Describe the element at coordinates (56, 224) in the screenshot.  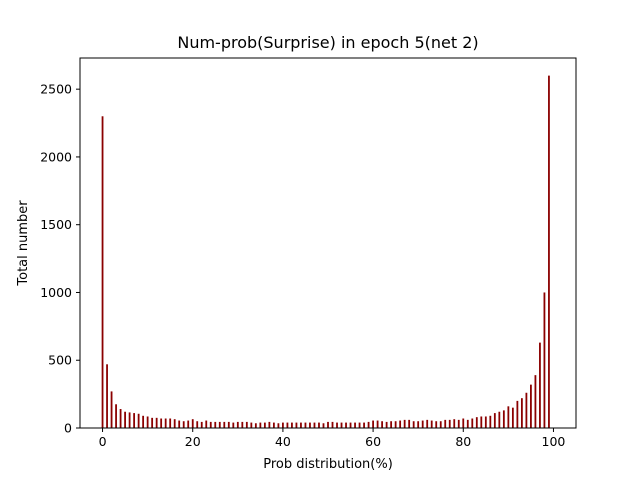
I see `y-tick-label: 1500` at that location.